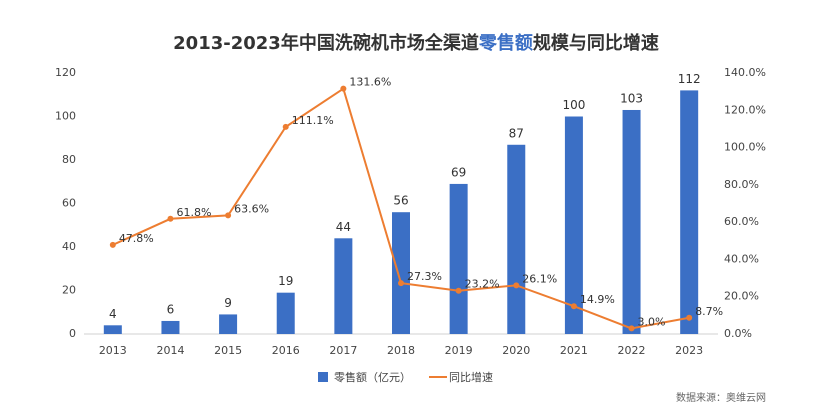 The image size is (832, 416). What do you see at coordinates (689, 350) in the screenshot?
I see `x-tick-label: 2023` at bounding box center [689, 350].